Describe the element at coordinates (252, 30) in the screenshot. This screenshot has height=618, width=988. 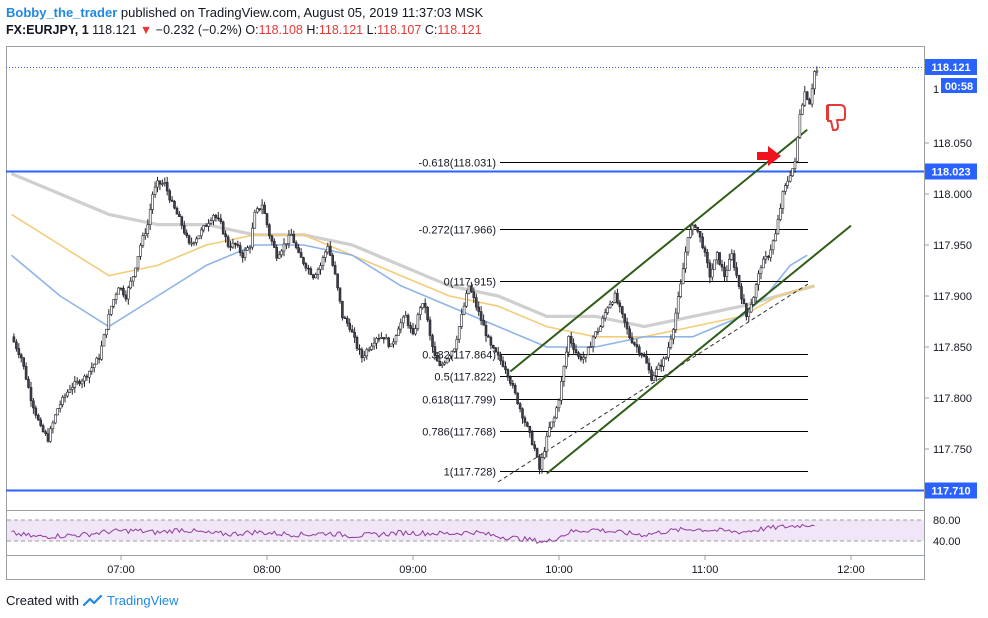
I see `open-label: O:` at that location.